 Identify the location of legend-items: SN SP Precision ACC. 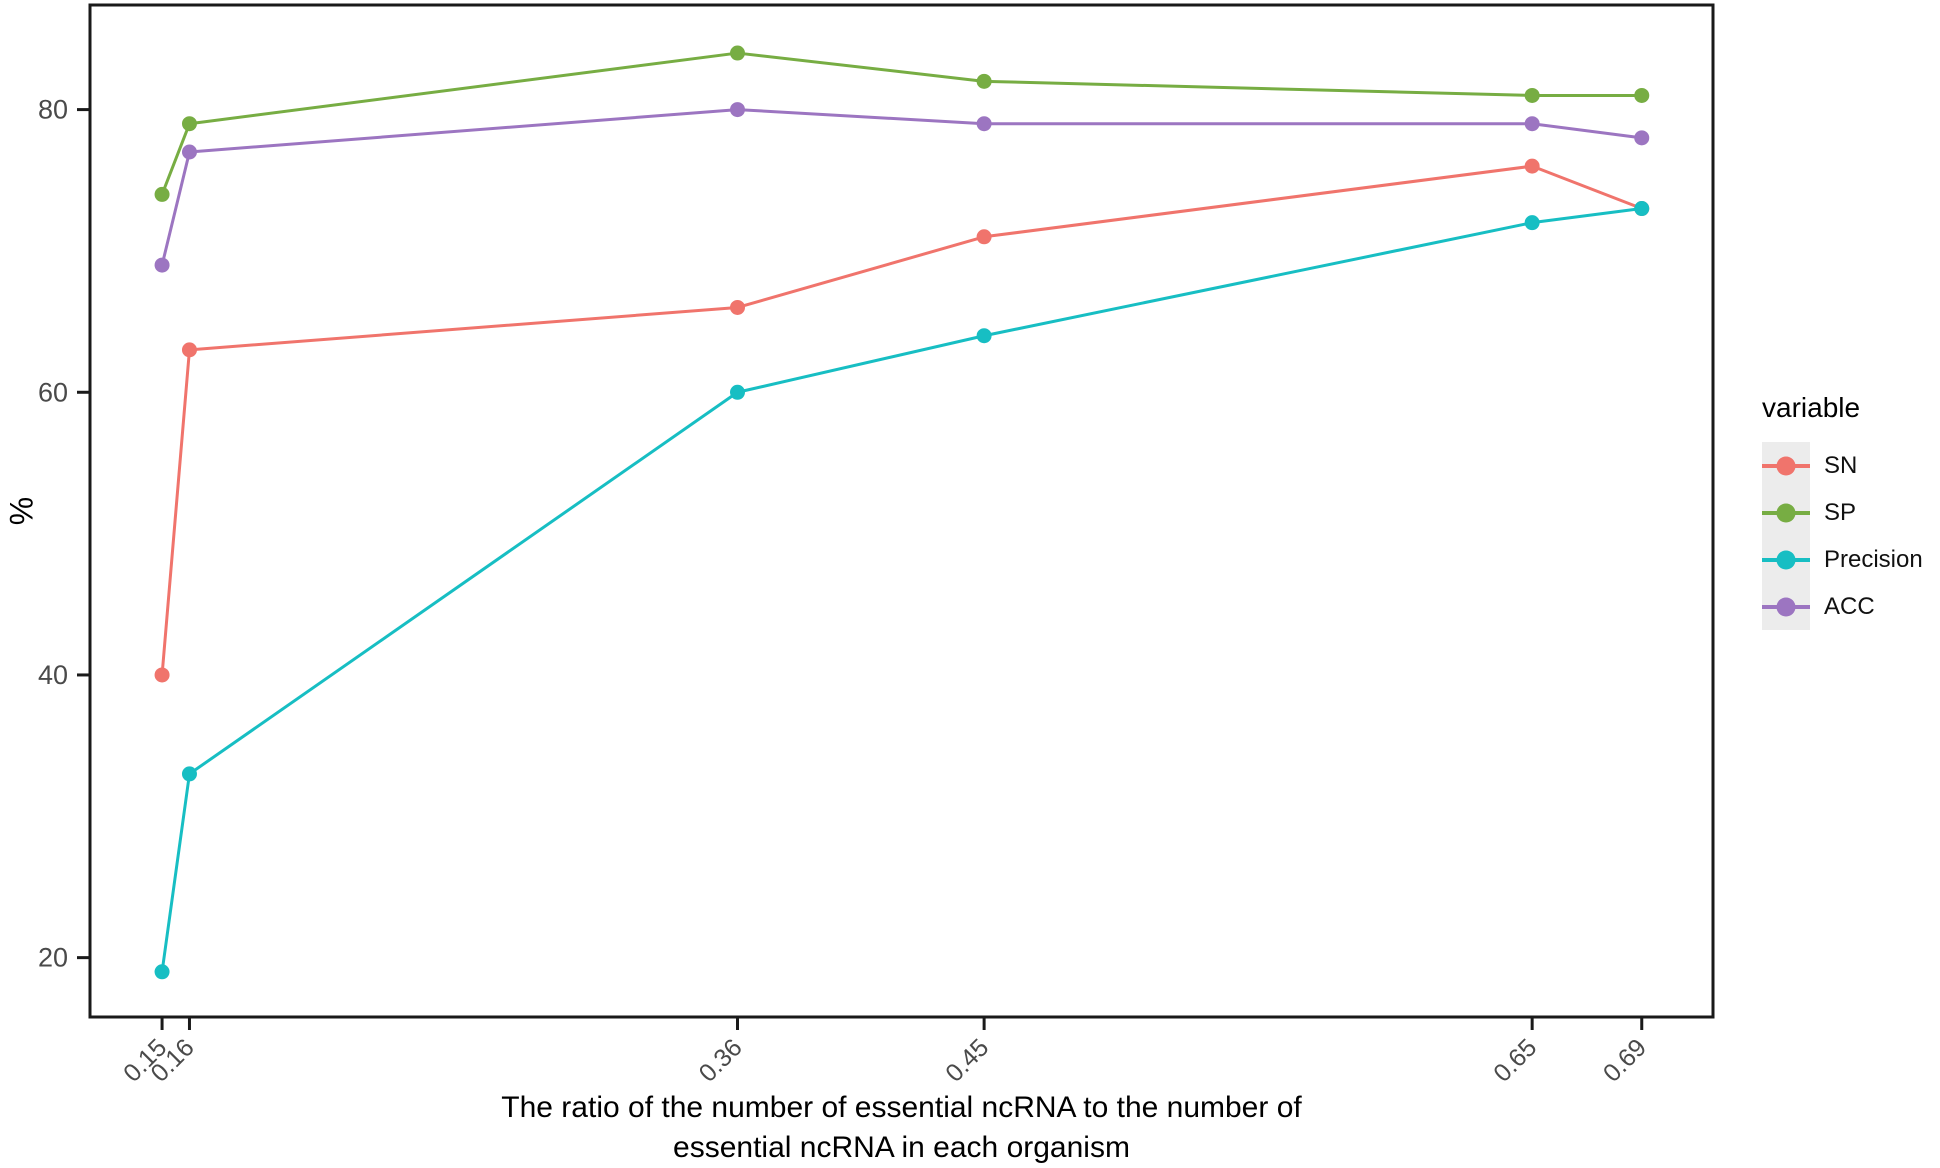
(1842, 536).